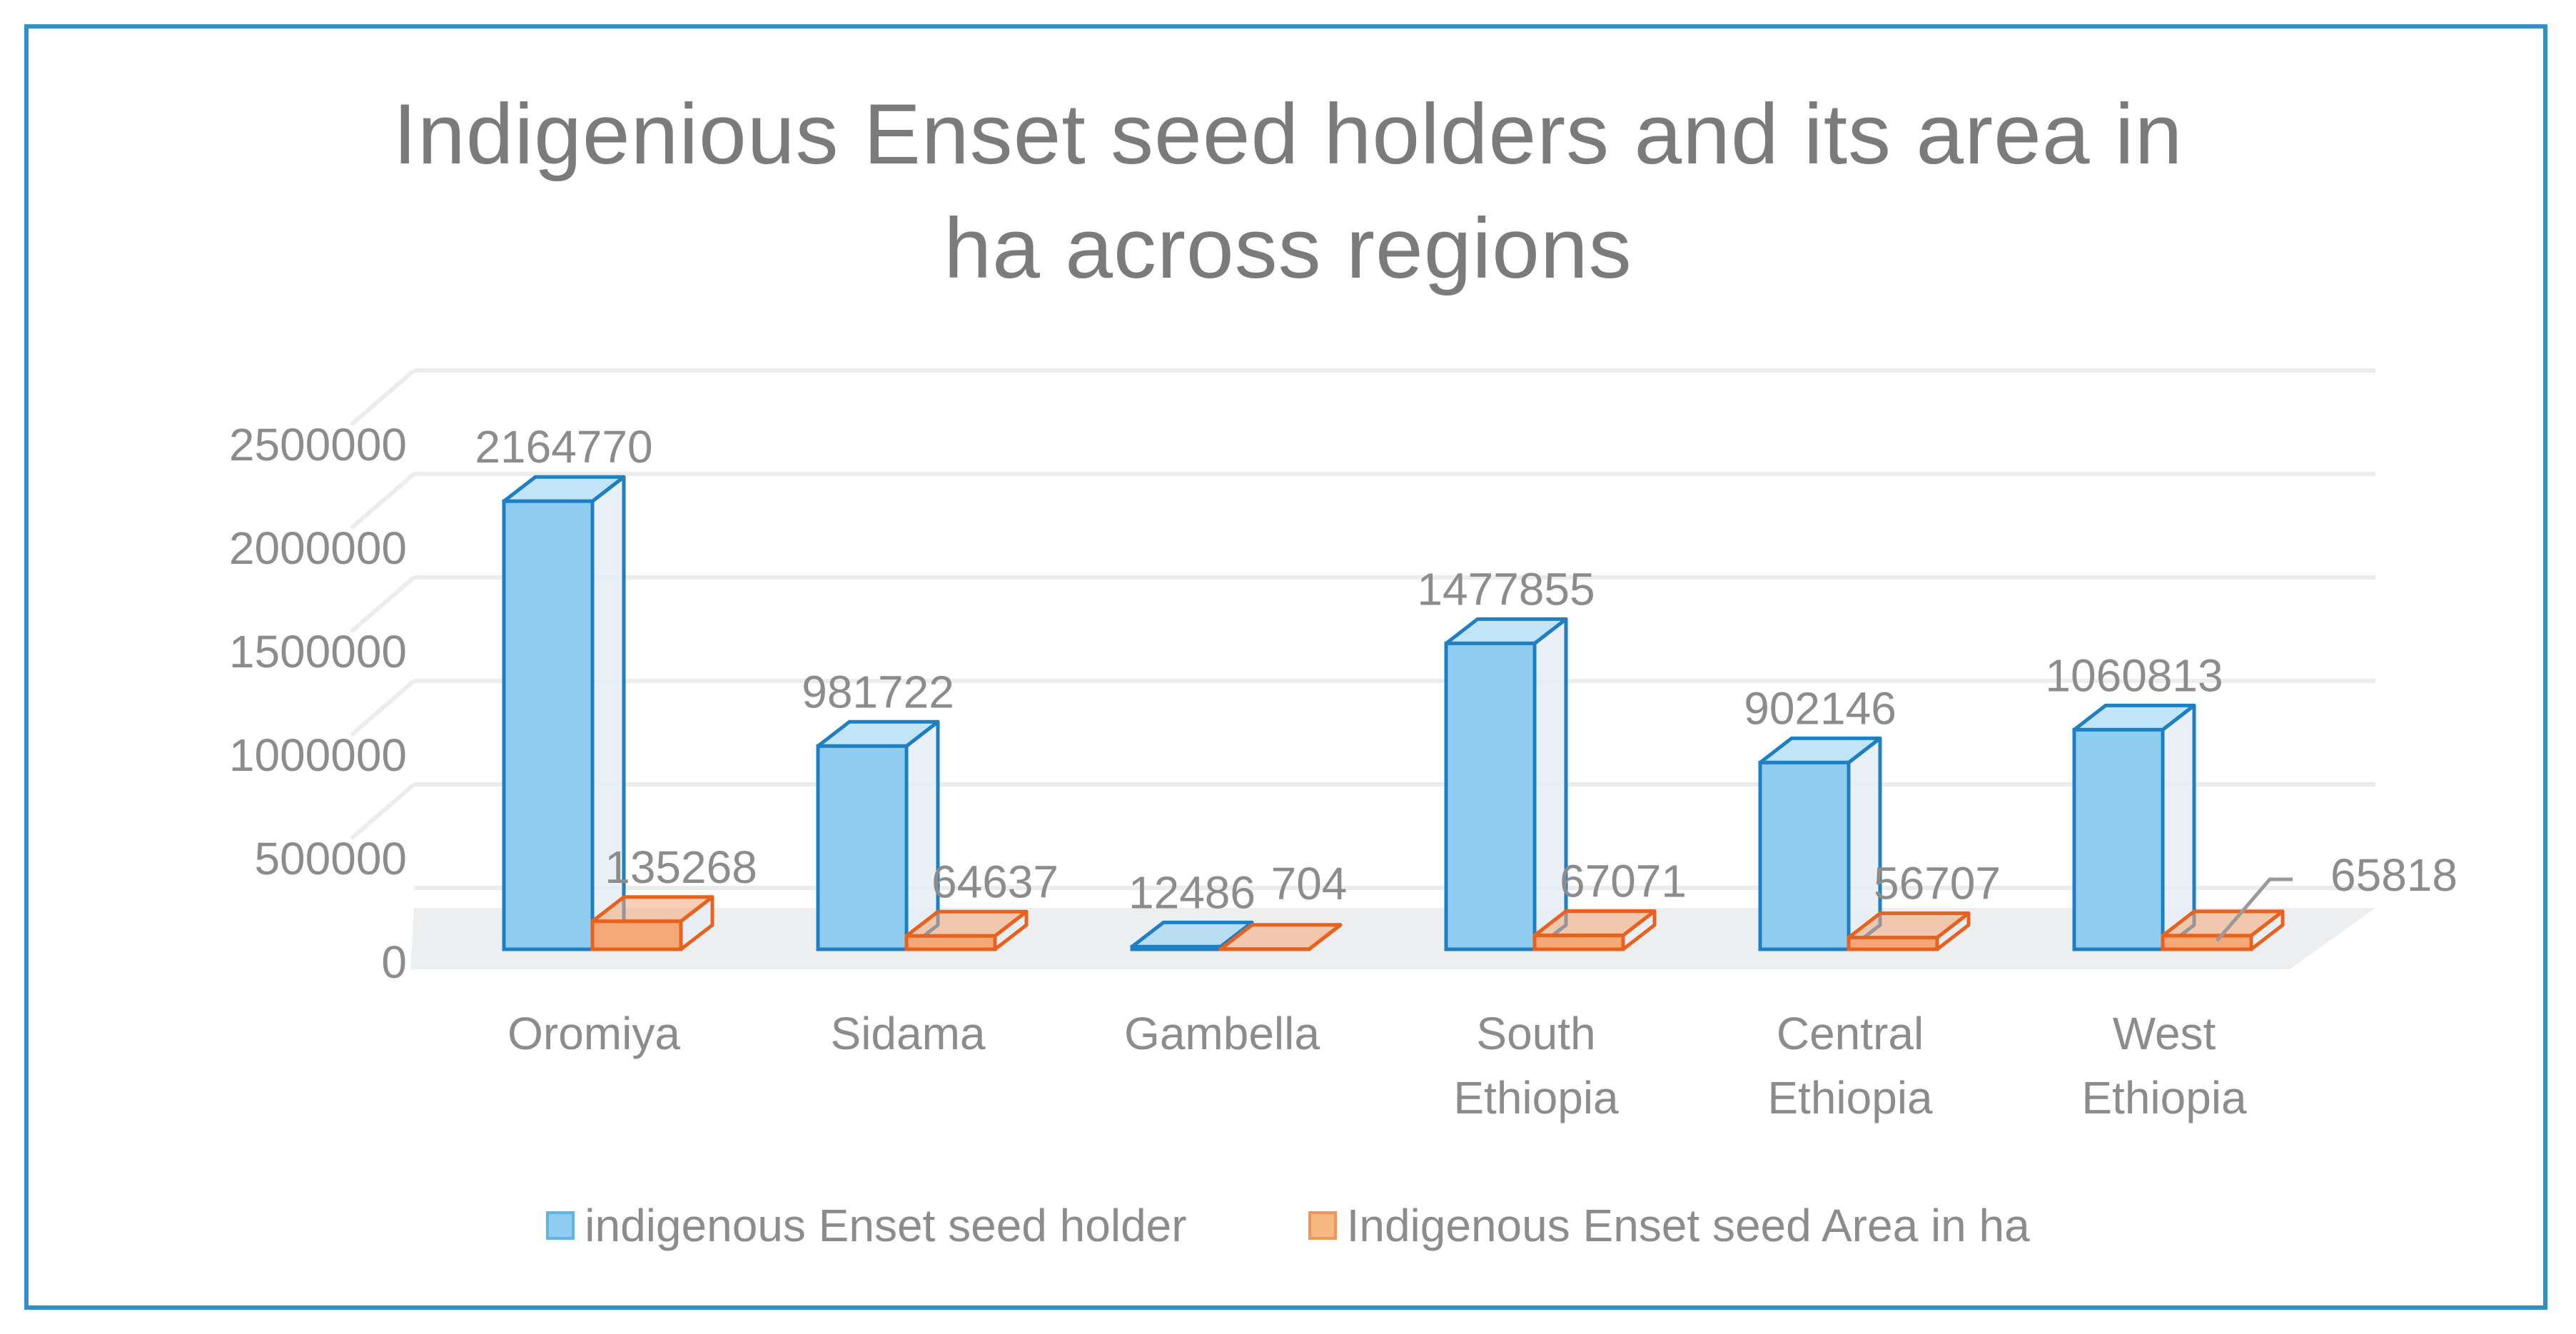  Describe the element at coordinates (593, 1033) in the screenshot. I see `x-tick-label-0-line-0: Oromiya` at that location.